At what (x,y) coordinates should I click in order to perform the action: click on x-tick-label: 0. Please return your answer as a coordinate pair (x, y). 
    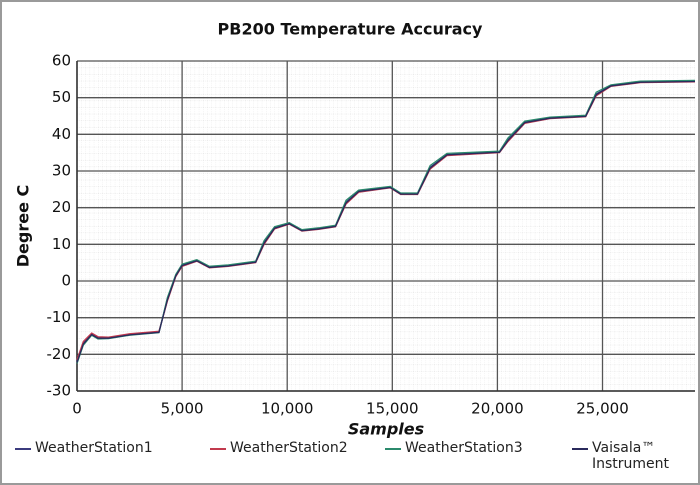
    Looking at the image, I should click on (77, 409).